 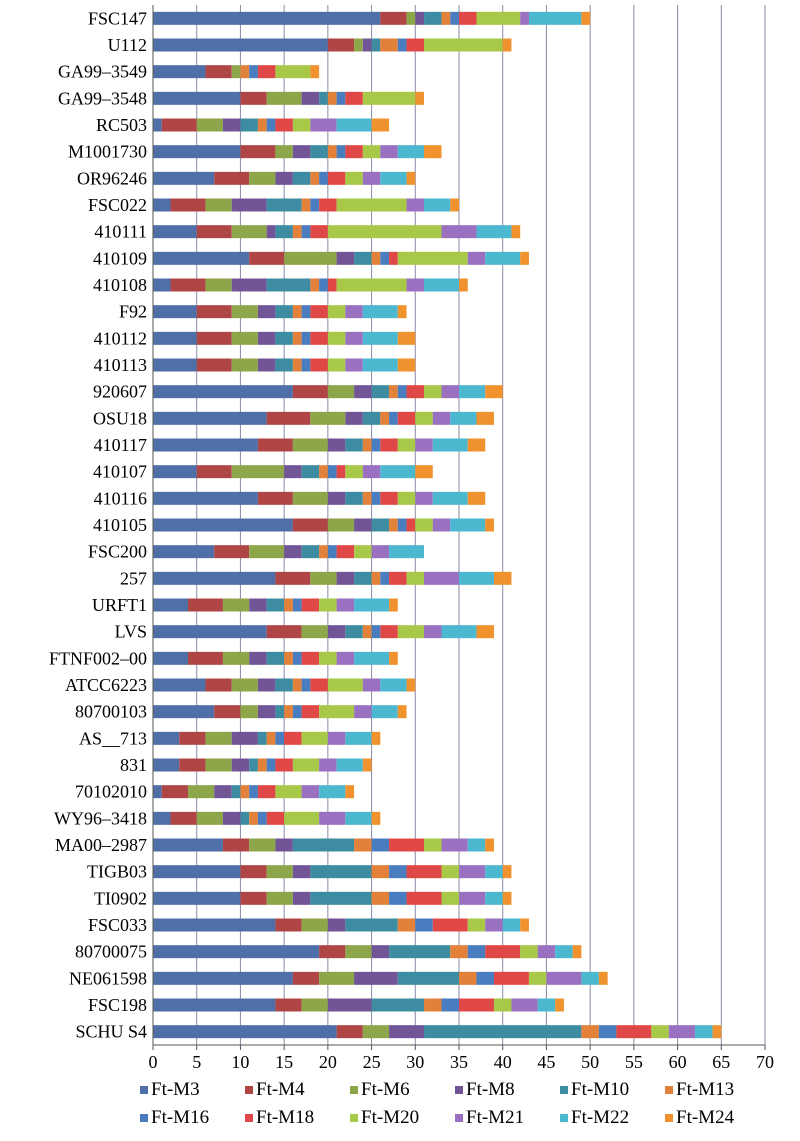 What do you see at coordinates (705, 1117) in the screenshot?
I see `legend-label: Ft-M24` at bounding box center [705, 1117].